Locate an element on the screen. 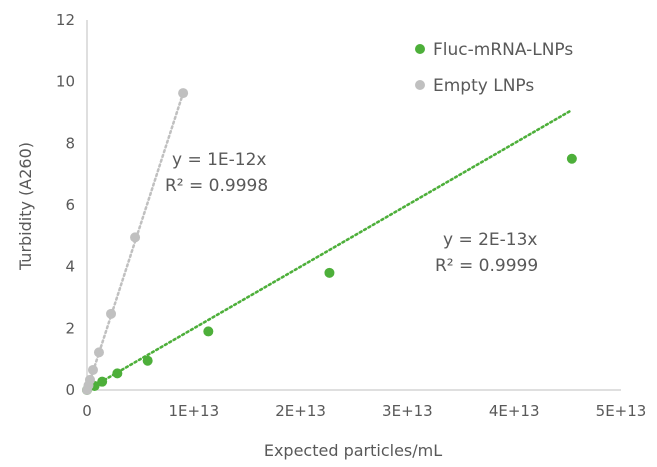 This screenshot has height=467, width=657. y-tick-label: 10 is located at coordinates (65, 82).